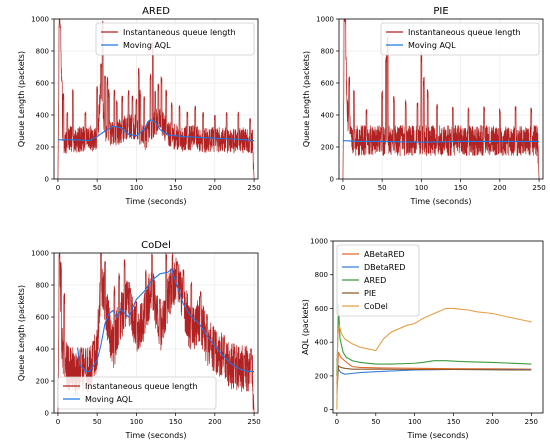 This screenshot has height=445, width=550. I want to click on aql-series-codel, so click(434, 358).